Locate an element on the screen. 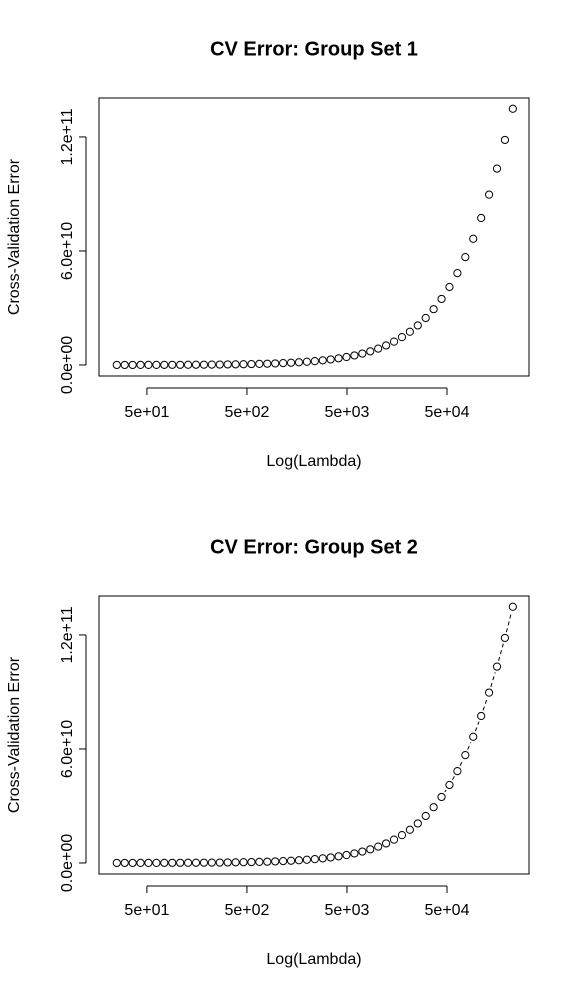 The height and width of the screenshot is (997, 581). chart-title: CV Error: Group Set 2 is located at coordinates (314, 547).